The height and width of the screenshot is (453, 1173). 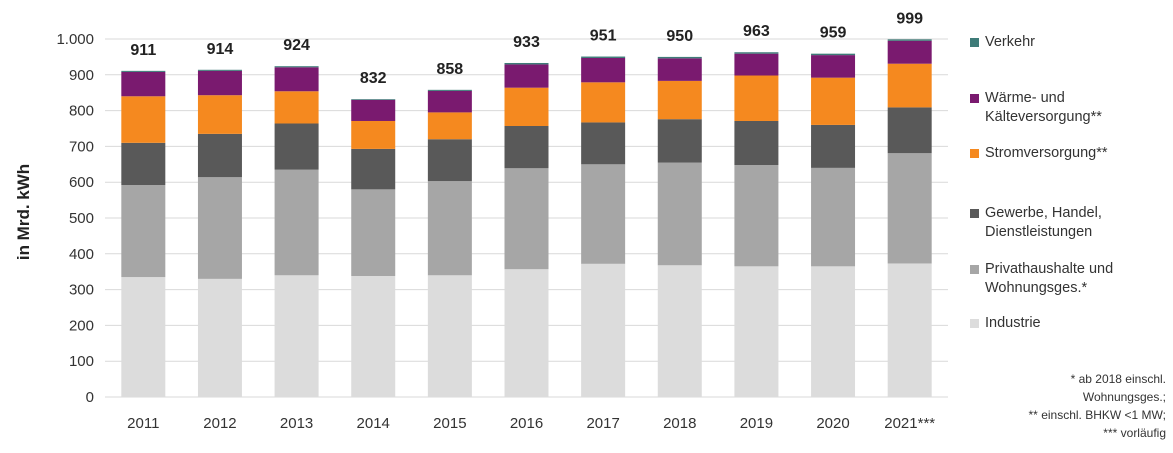 What do you see at coordinates (296, 45) in the screenshot?
I see `total-label: 924` at bounding box center [296, 45].